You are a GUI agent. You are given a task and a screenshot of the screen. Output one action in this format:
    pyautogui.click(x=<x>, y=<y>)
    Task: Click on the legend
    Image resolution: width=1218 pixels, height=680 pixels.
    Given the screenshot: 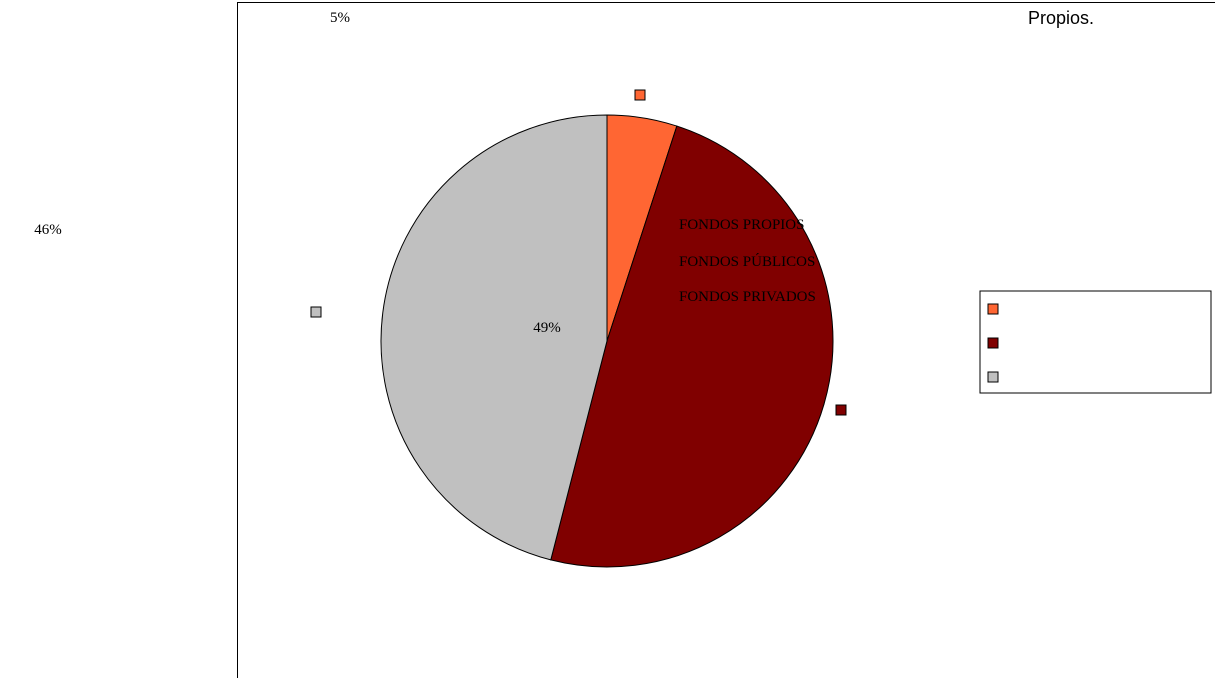 What is the action you would take?
    pyautogui.click(x=1095, y=342)
    